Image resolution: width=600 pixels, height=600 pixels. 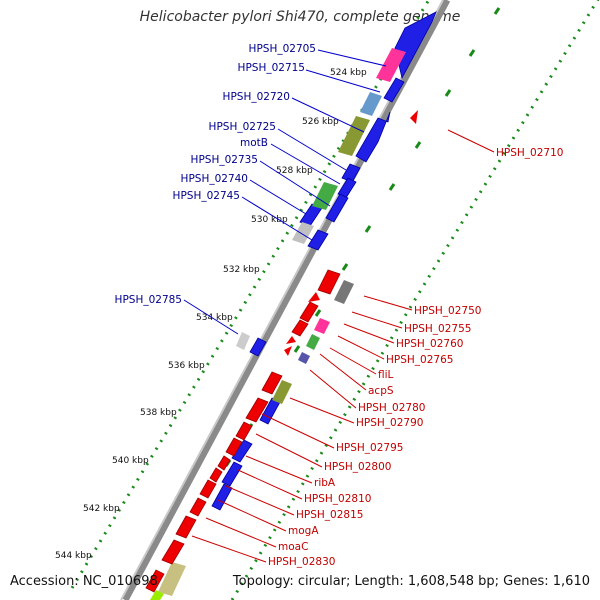 I want to click on gene-fliL, so click(x=291, y=340).